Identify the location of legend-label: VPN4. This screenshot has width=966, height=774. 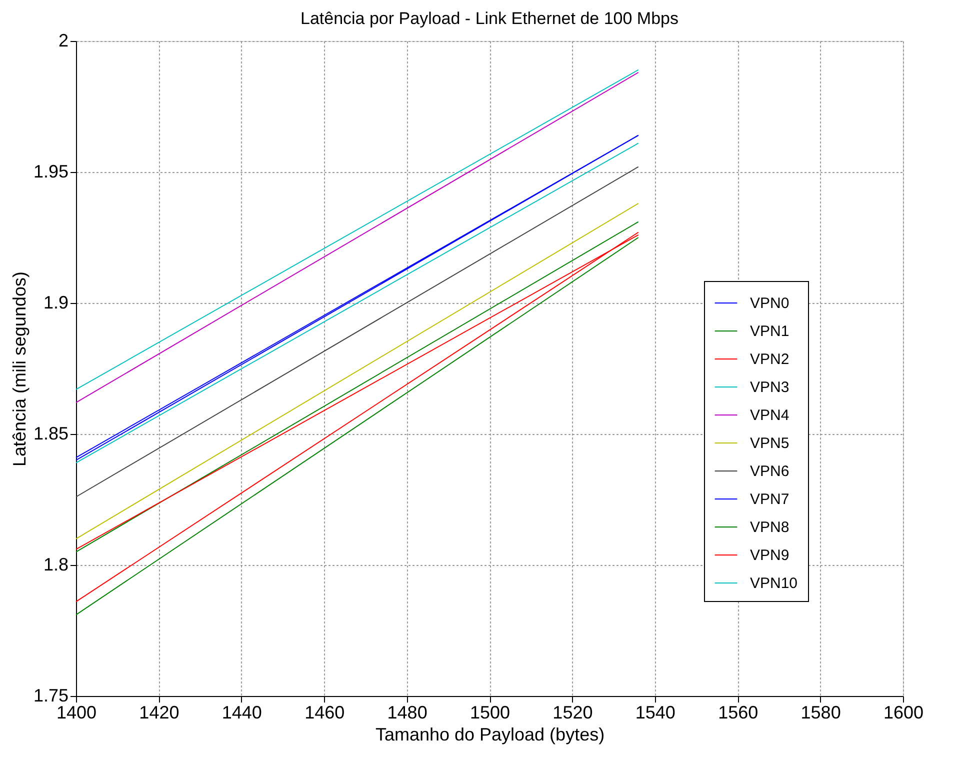
(770, 415).